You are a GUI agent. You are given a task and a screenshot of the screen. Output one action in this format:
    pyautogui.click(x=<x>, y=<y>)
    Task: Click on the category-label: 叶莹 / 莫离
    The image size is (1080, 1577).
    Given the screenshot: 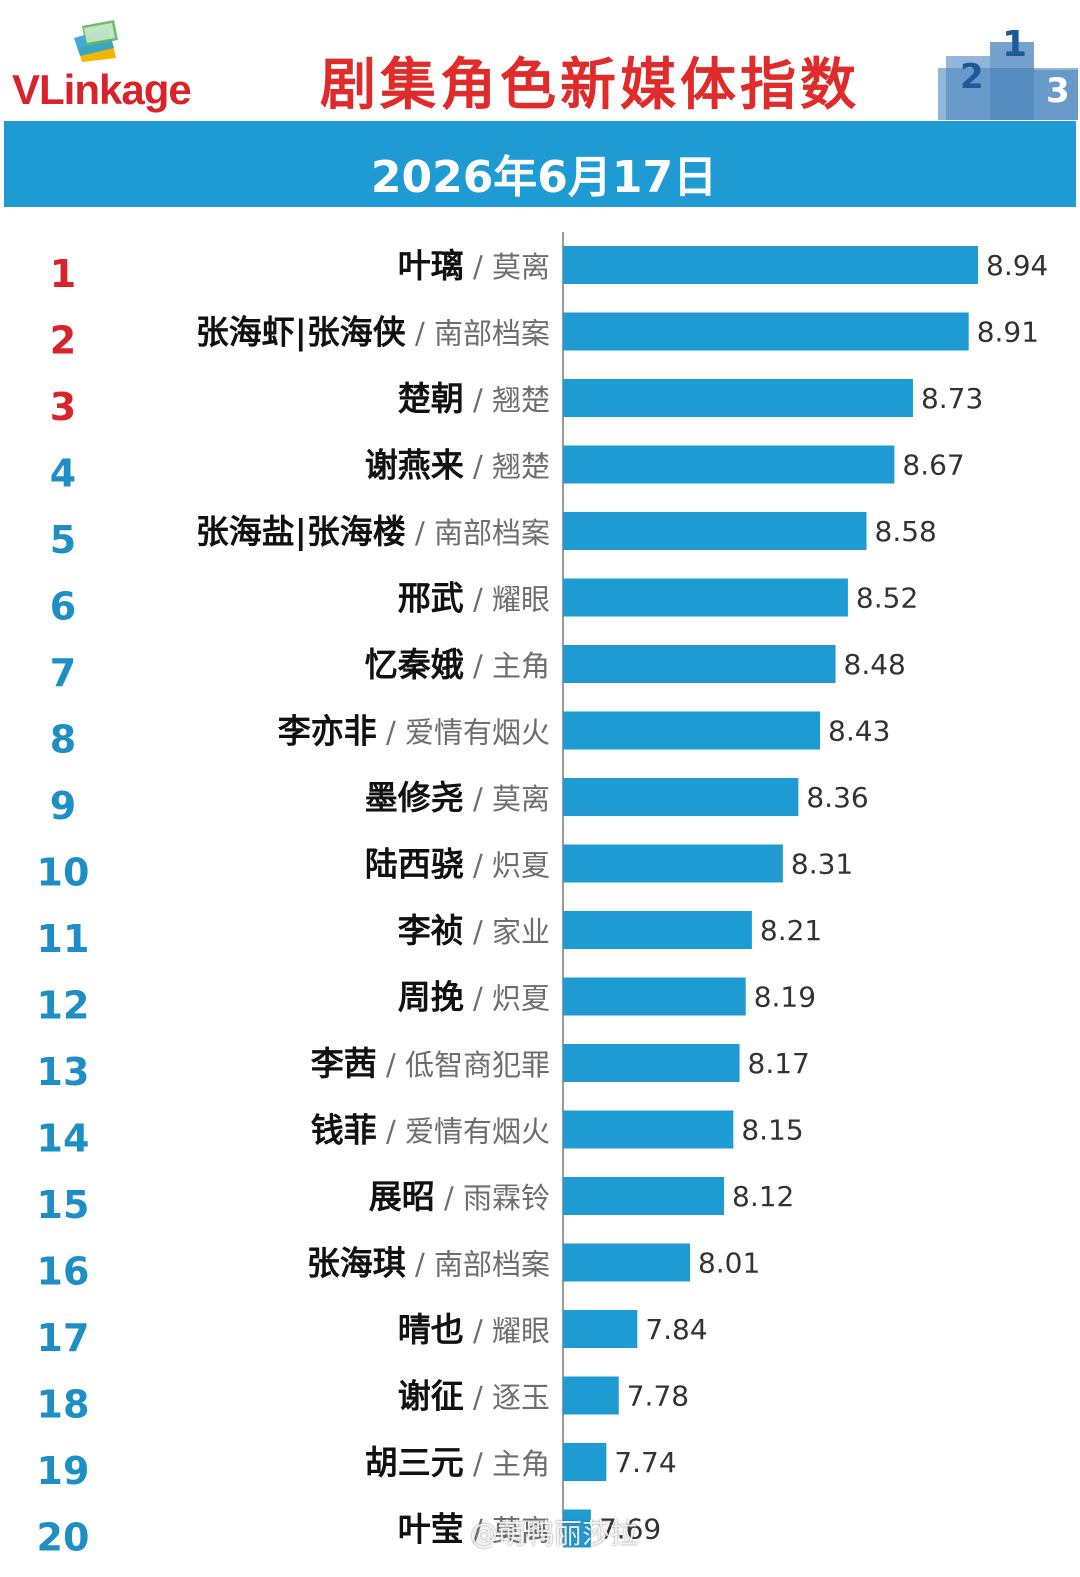 What is the action you would take?
    pyautogui.click(x=474, y=1529)
    